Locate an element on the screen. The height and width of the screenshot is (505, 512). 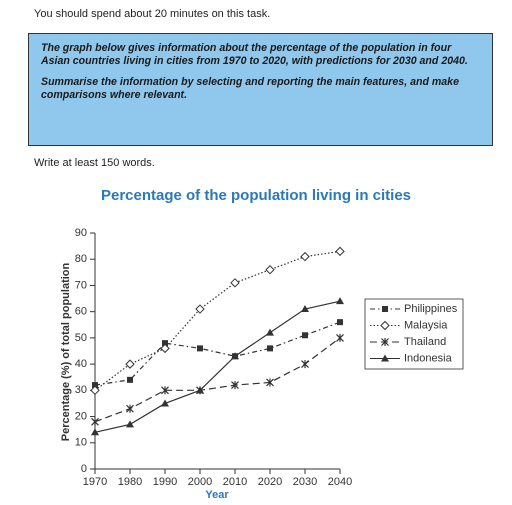
legend-label: Philippines is located at coordinates (431, 309).